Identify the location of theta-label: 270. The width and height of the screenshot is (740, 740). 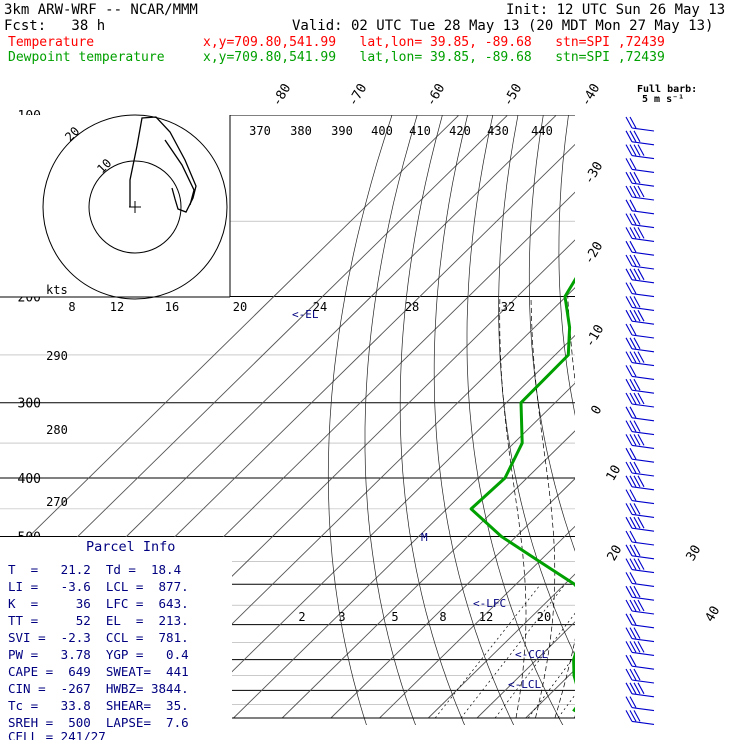
(57, 502).